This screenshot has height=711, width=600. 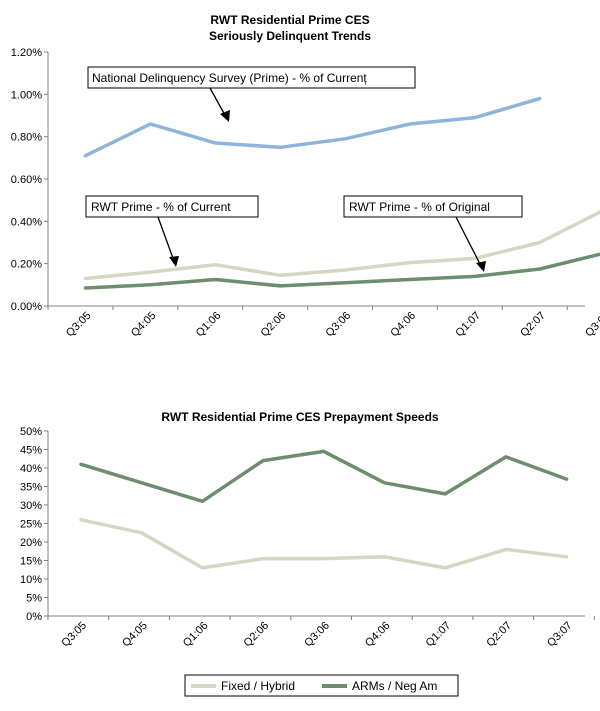 What do you see at coordinates (31, 469) in the screenshot?
I see `y-tick-label: 40%` at bounding box center [31, 469].